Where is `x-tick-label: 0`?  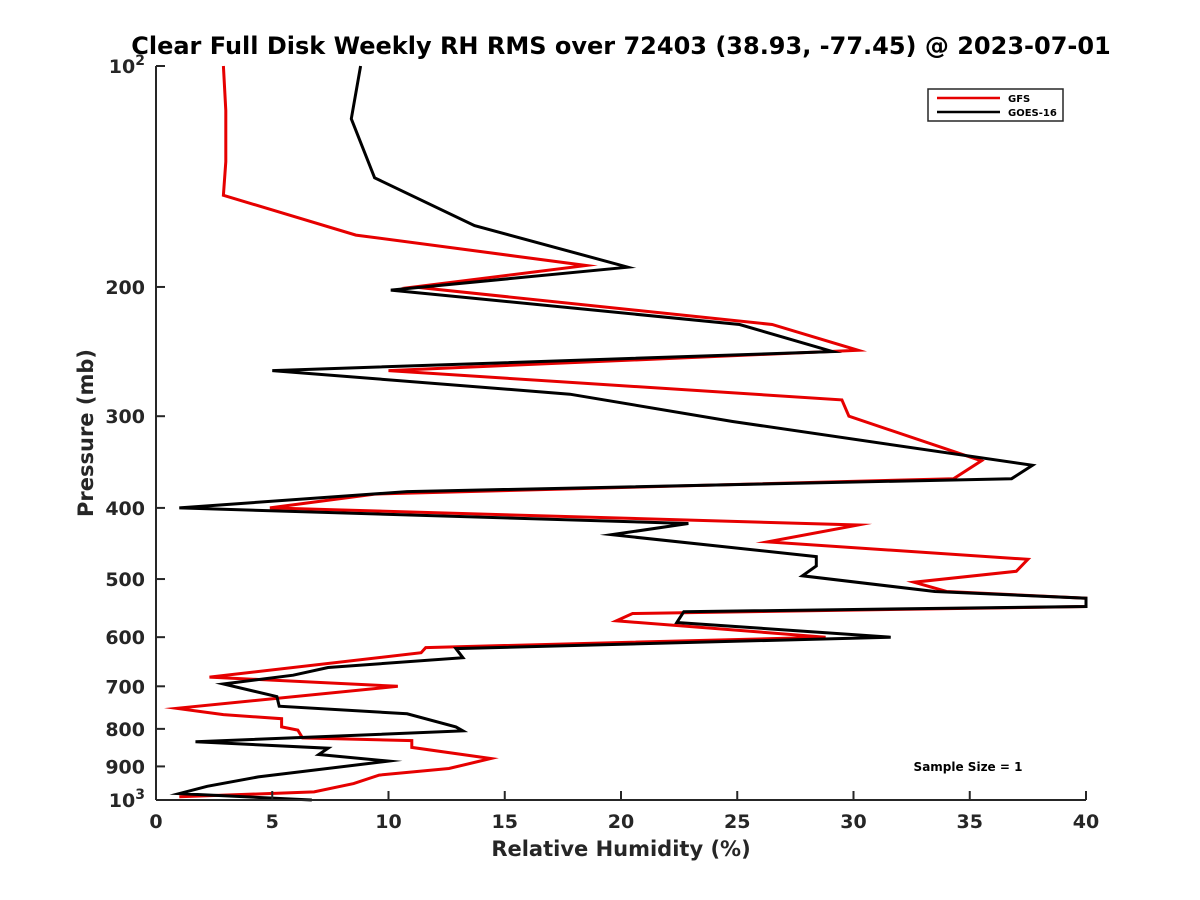 x-tick-label: 0 is located at coordinates (155, 822).